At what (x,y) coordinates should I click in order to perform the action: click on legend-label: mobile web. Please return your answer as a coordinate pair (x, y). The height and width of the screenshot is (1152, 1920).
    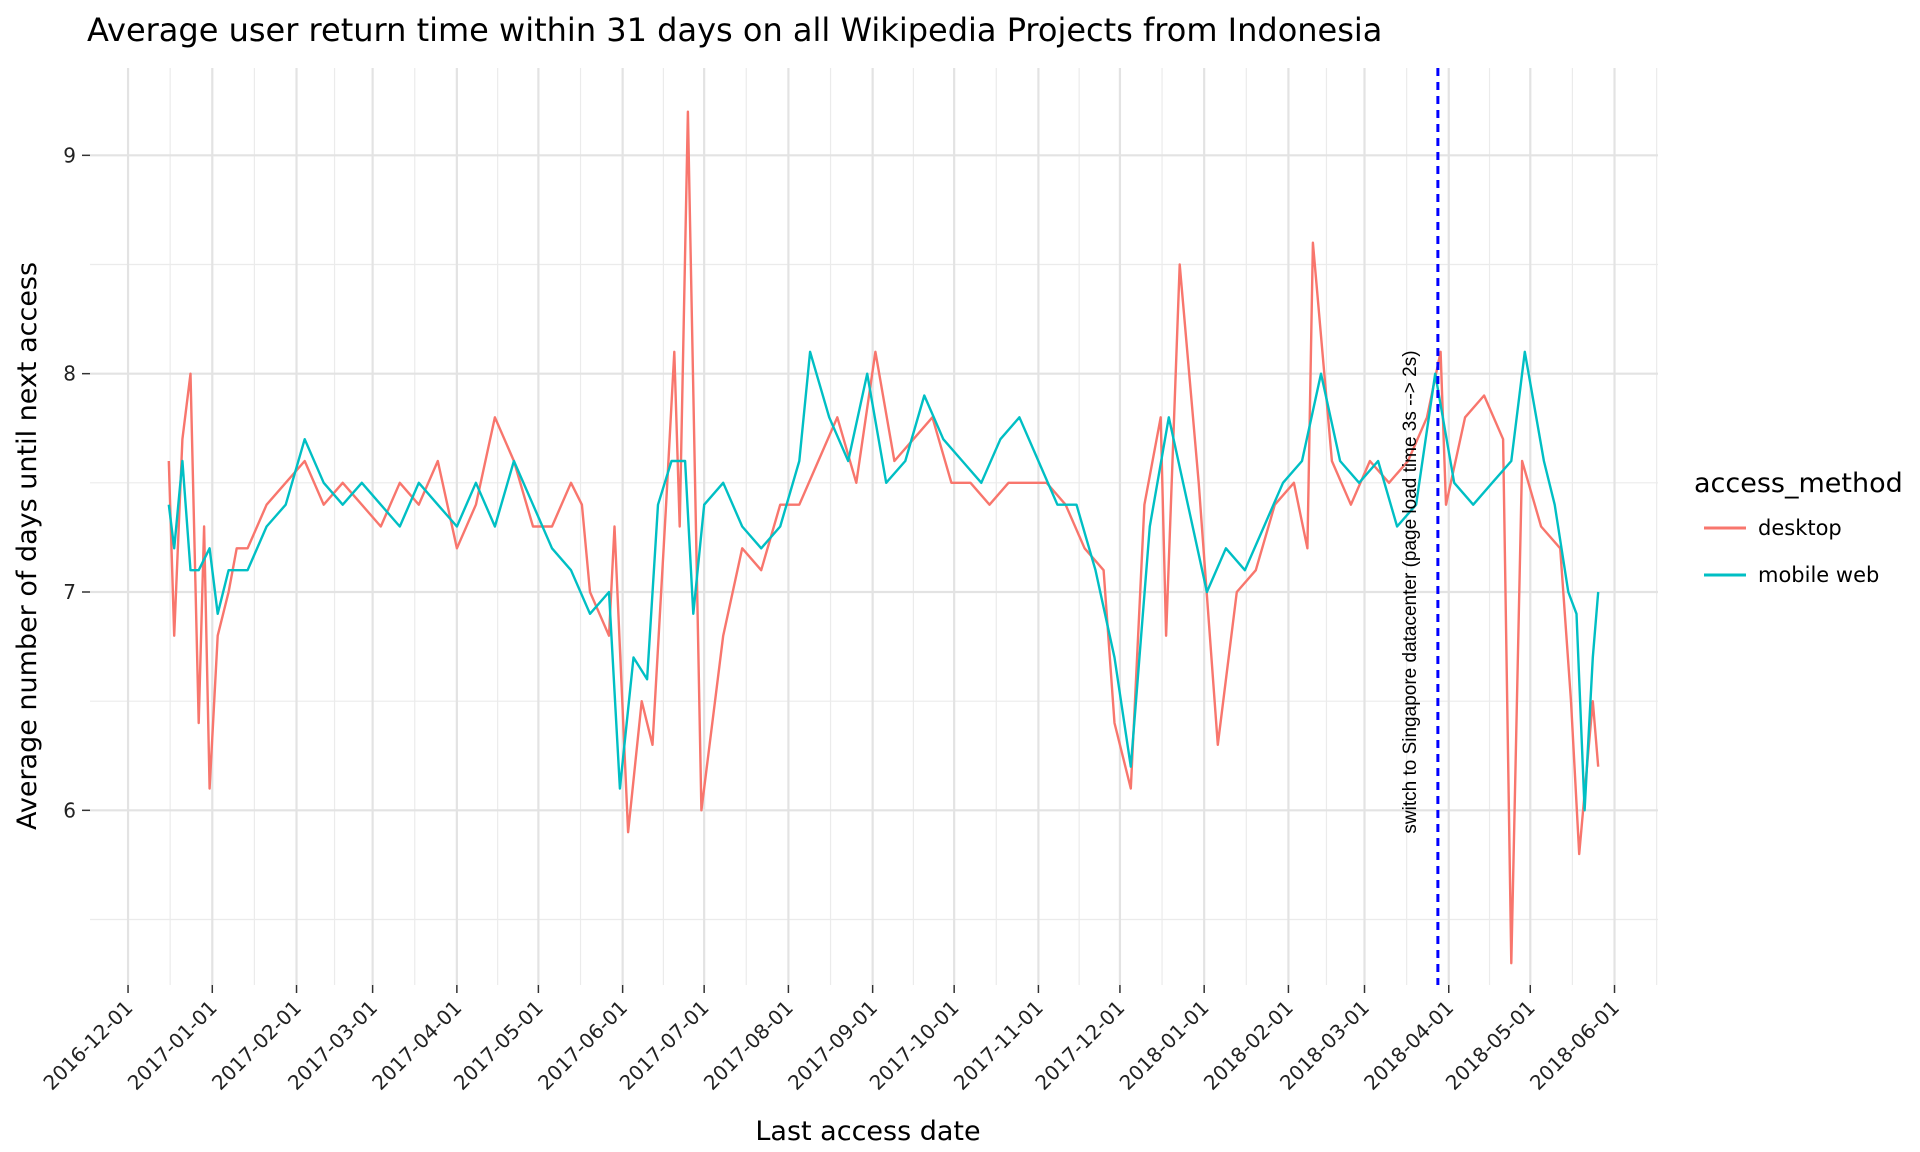
    Looking at the image, I should click on (1818, 575).